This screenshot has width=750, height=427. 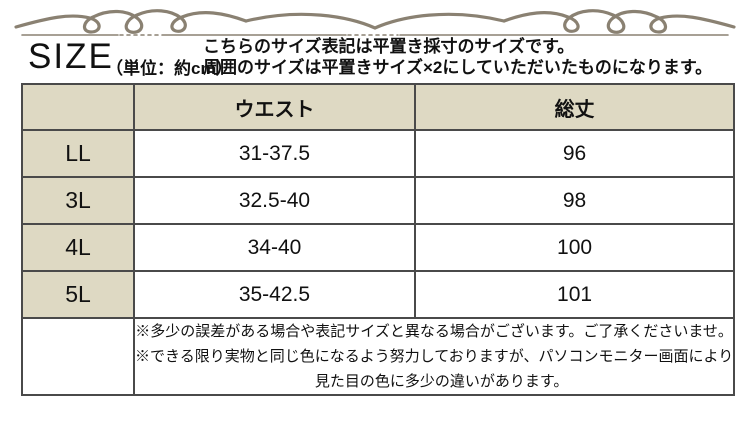 What do you see at coordinates (434, 331) in the screenshot?
I see `note-line-1: ※多少の誤差がある場合や表記サイズと異なる場合がございます。ご了承くださいませ。` at bounding box center [434, 331].